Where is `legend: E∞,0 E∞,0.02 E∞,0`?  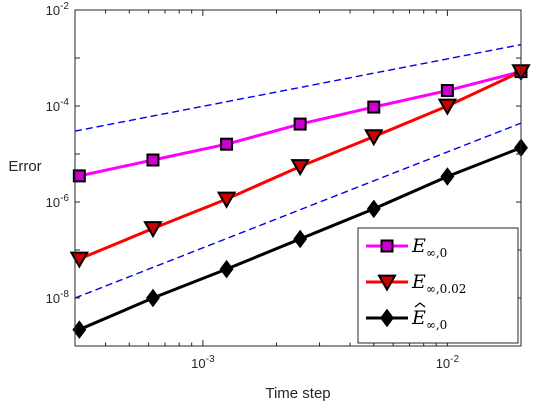
legend: E∞,0 E∞,0.02 E∞,0 is located at coordinates (438, 285).